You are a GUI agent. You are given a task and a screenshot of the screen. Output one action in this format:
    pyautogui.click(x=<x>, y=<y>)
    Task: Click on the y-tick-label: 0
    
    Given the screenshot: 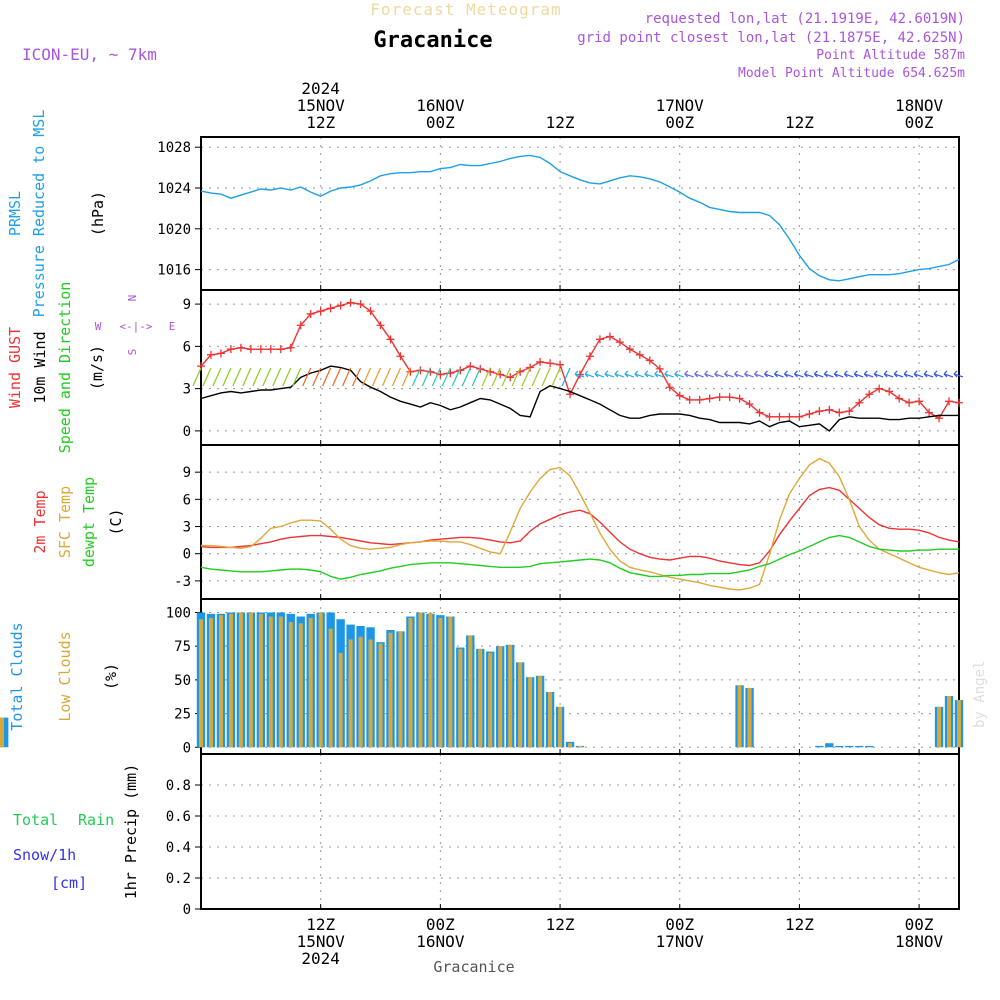 What is the action you would take?
    pyautogui.click(x=187, y=555)
    